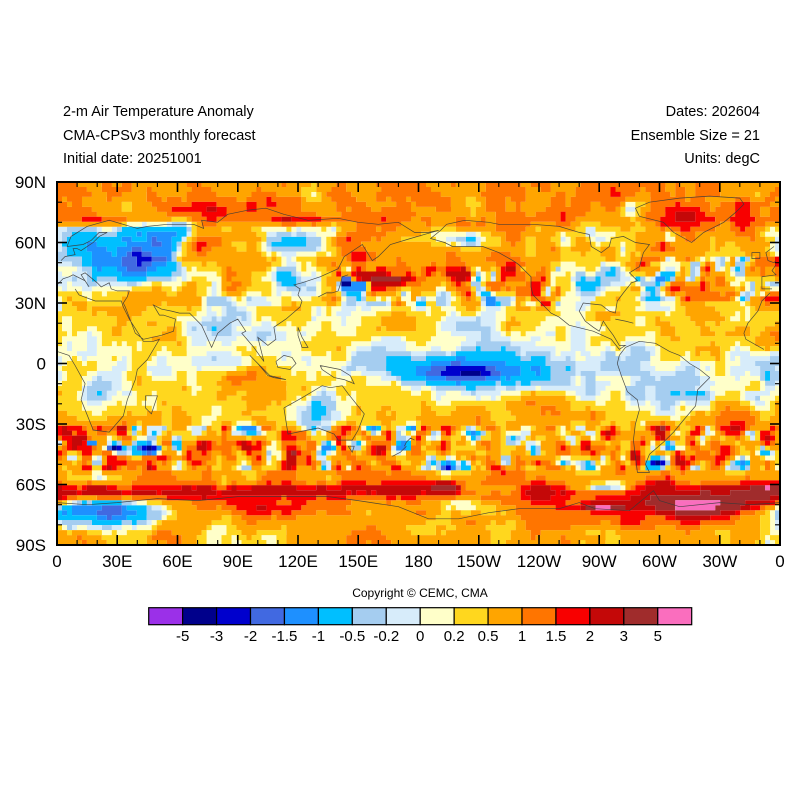  Describe the element at coordinates (488, 636) in the screenshot. I see `svg-text: 0.5` at that location.